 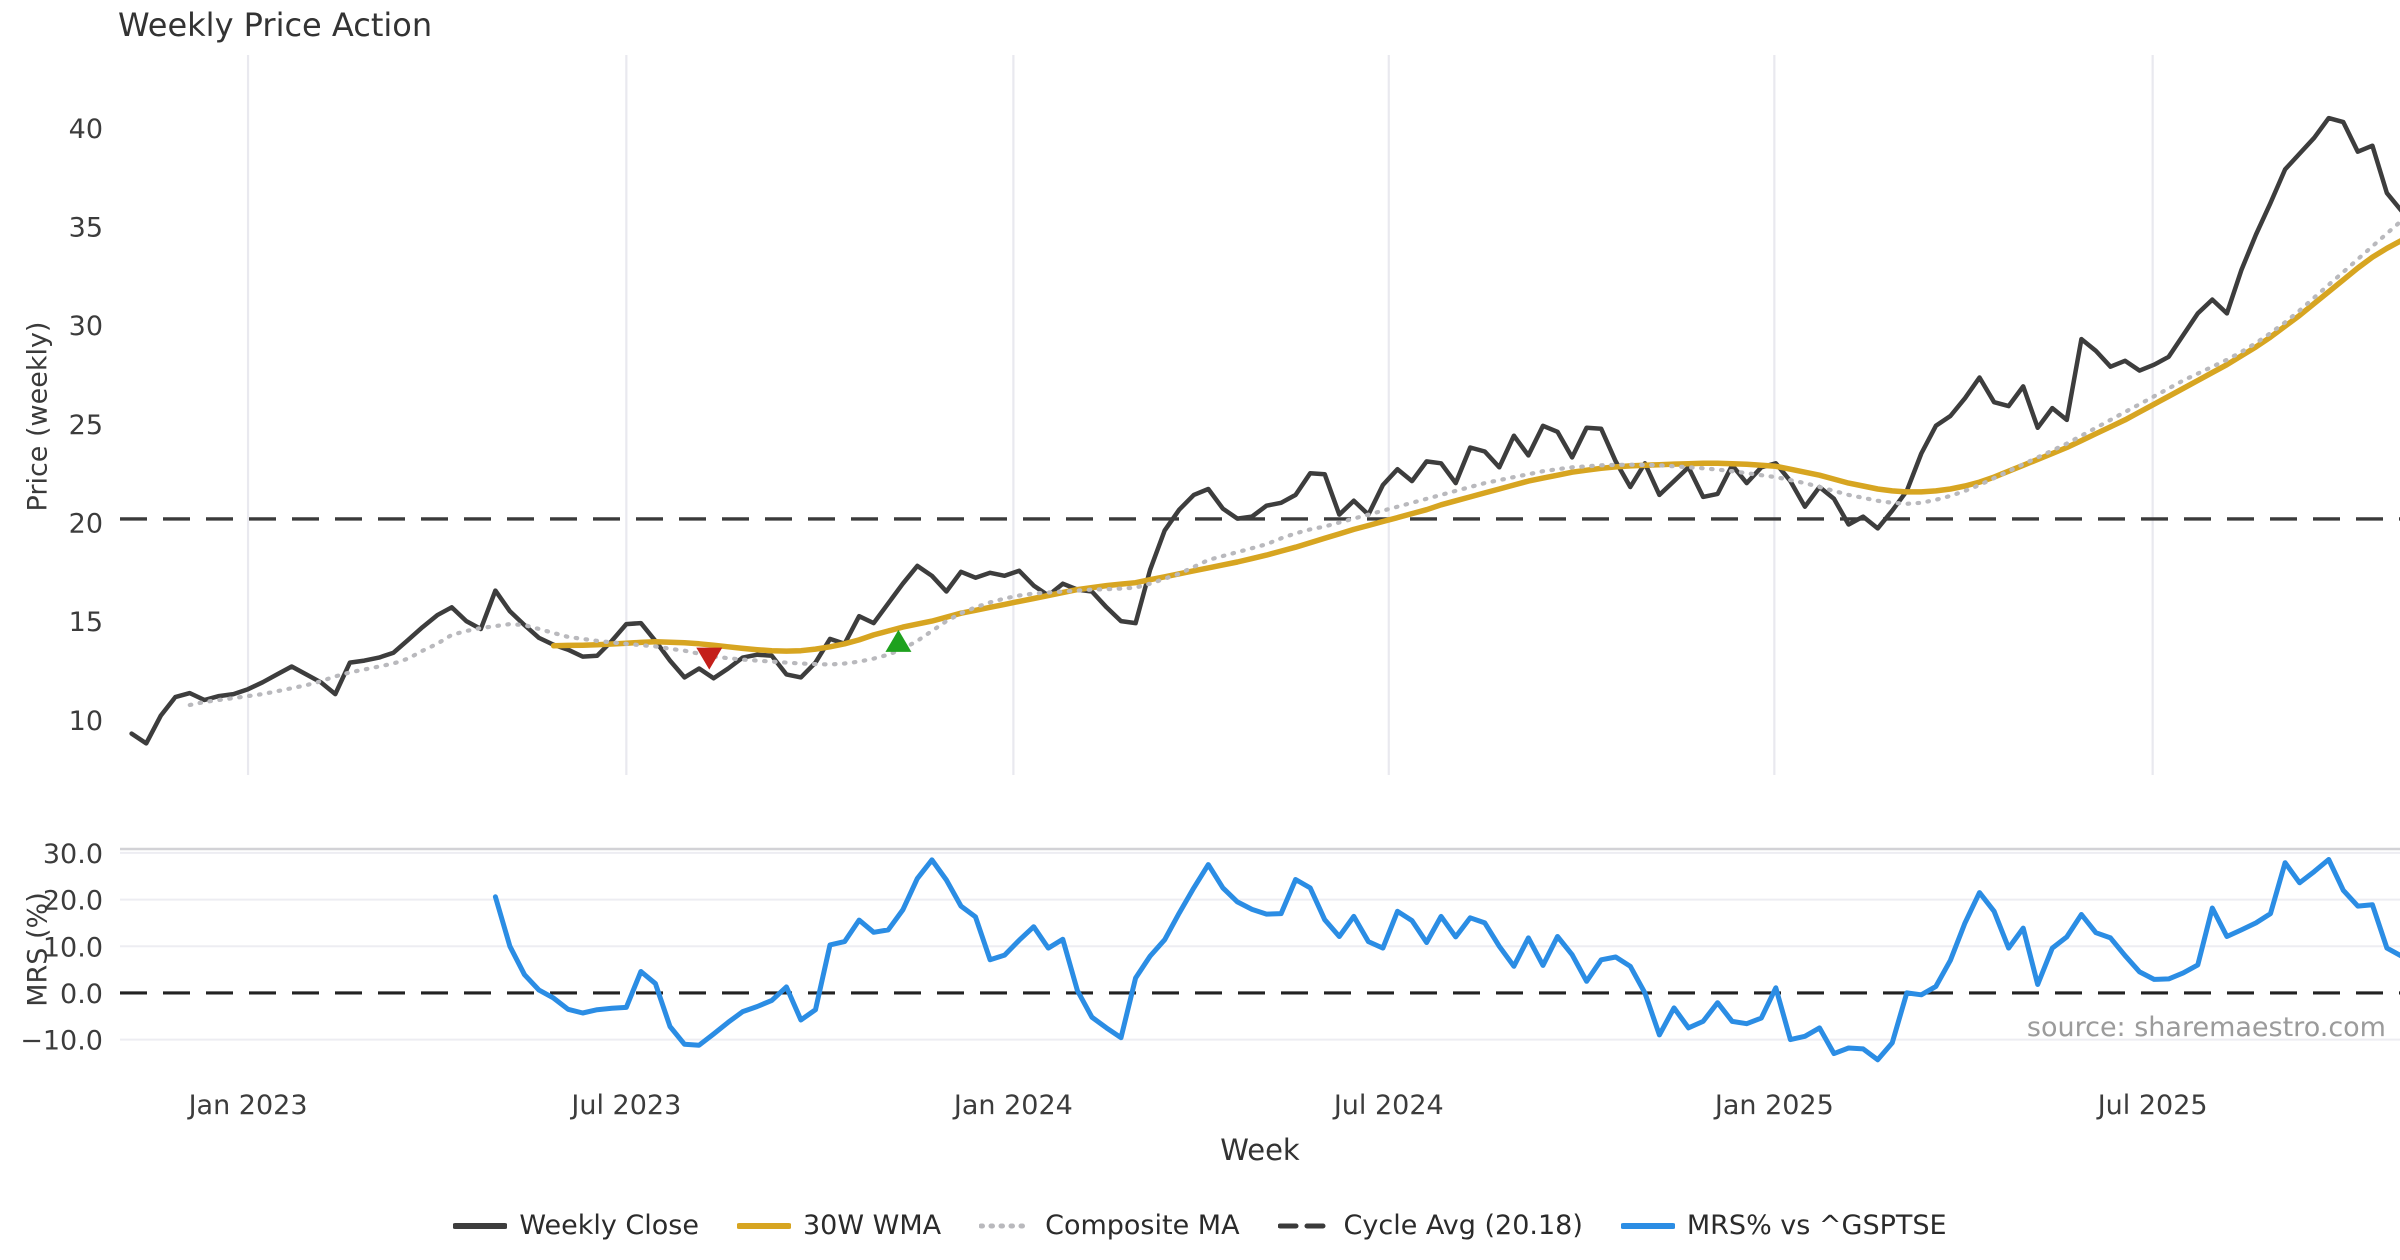 What do you see at coordinates (1304, 1225) in the screenshot?
I see `legend-swatch-dashed` at bounding box center [1304, 1225].